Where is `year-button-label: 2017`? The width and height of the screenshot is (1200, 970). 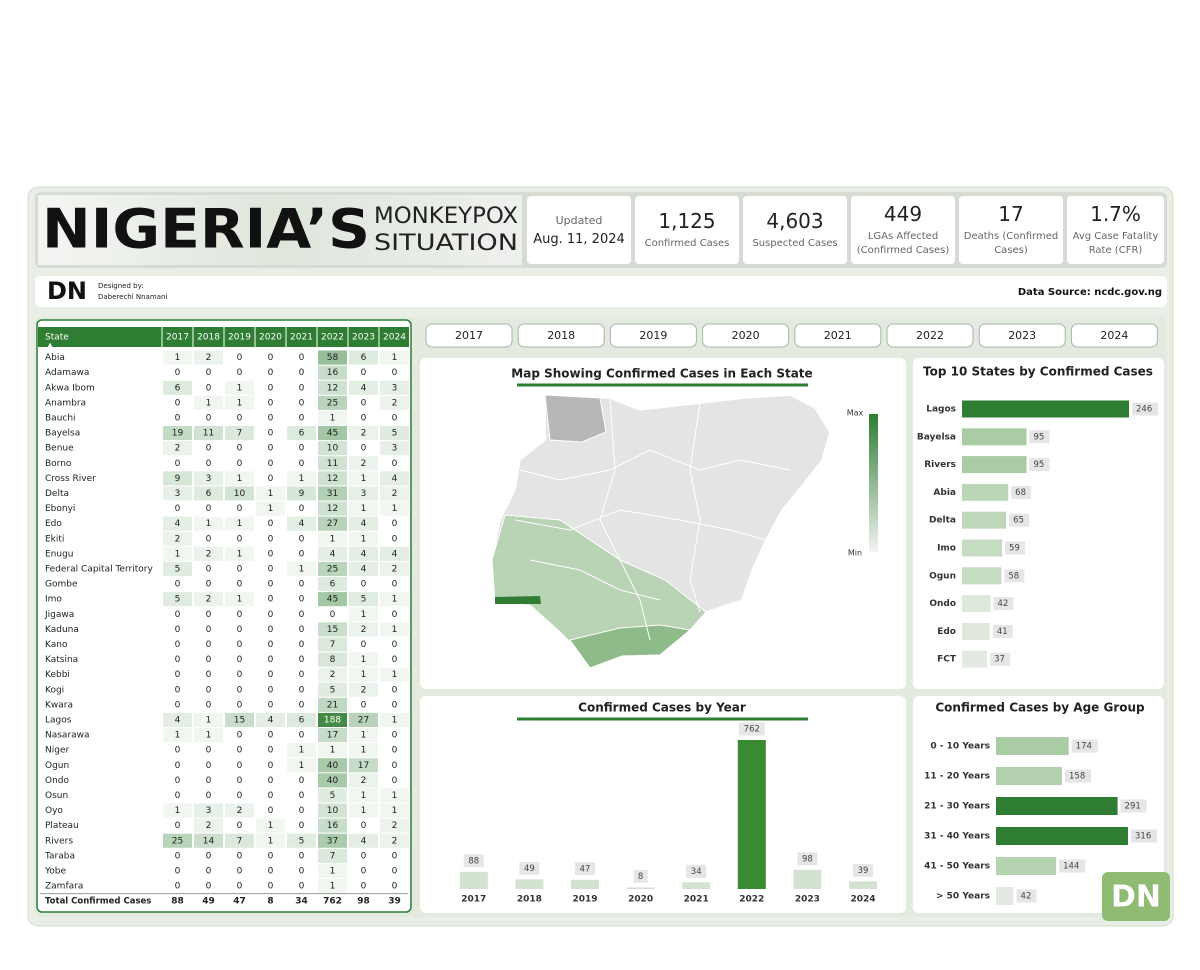
year-button-label: 2017 is located at coordinates (469, 335).